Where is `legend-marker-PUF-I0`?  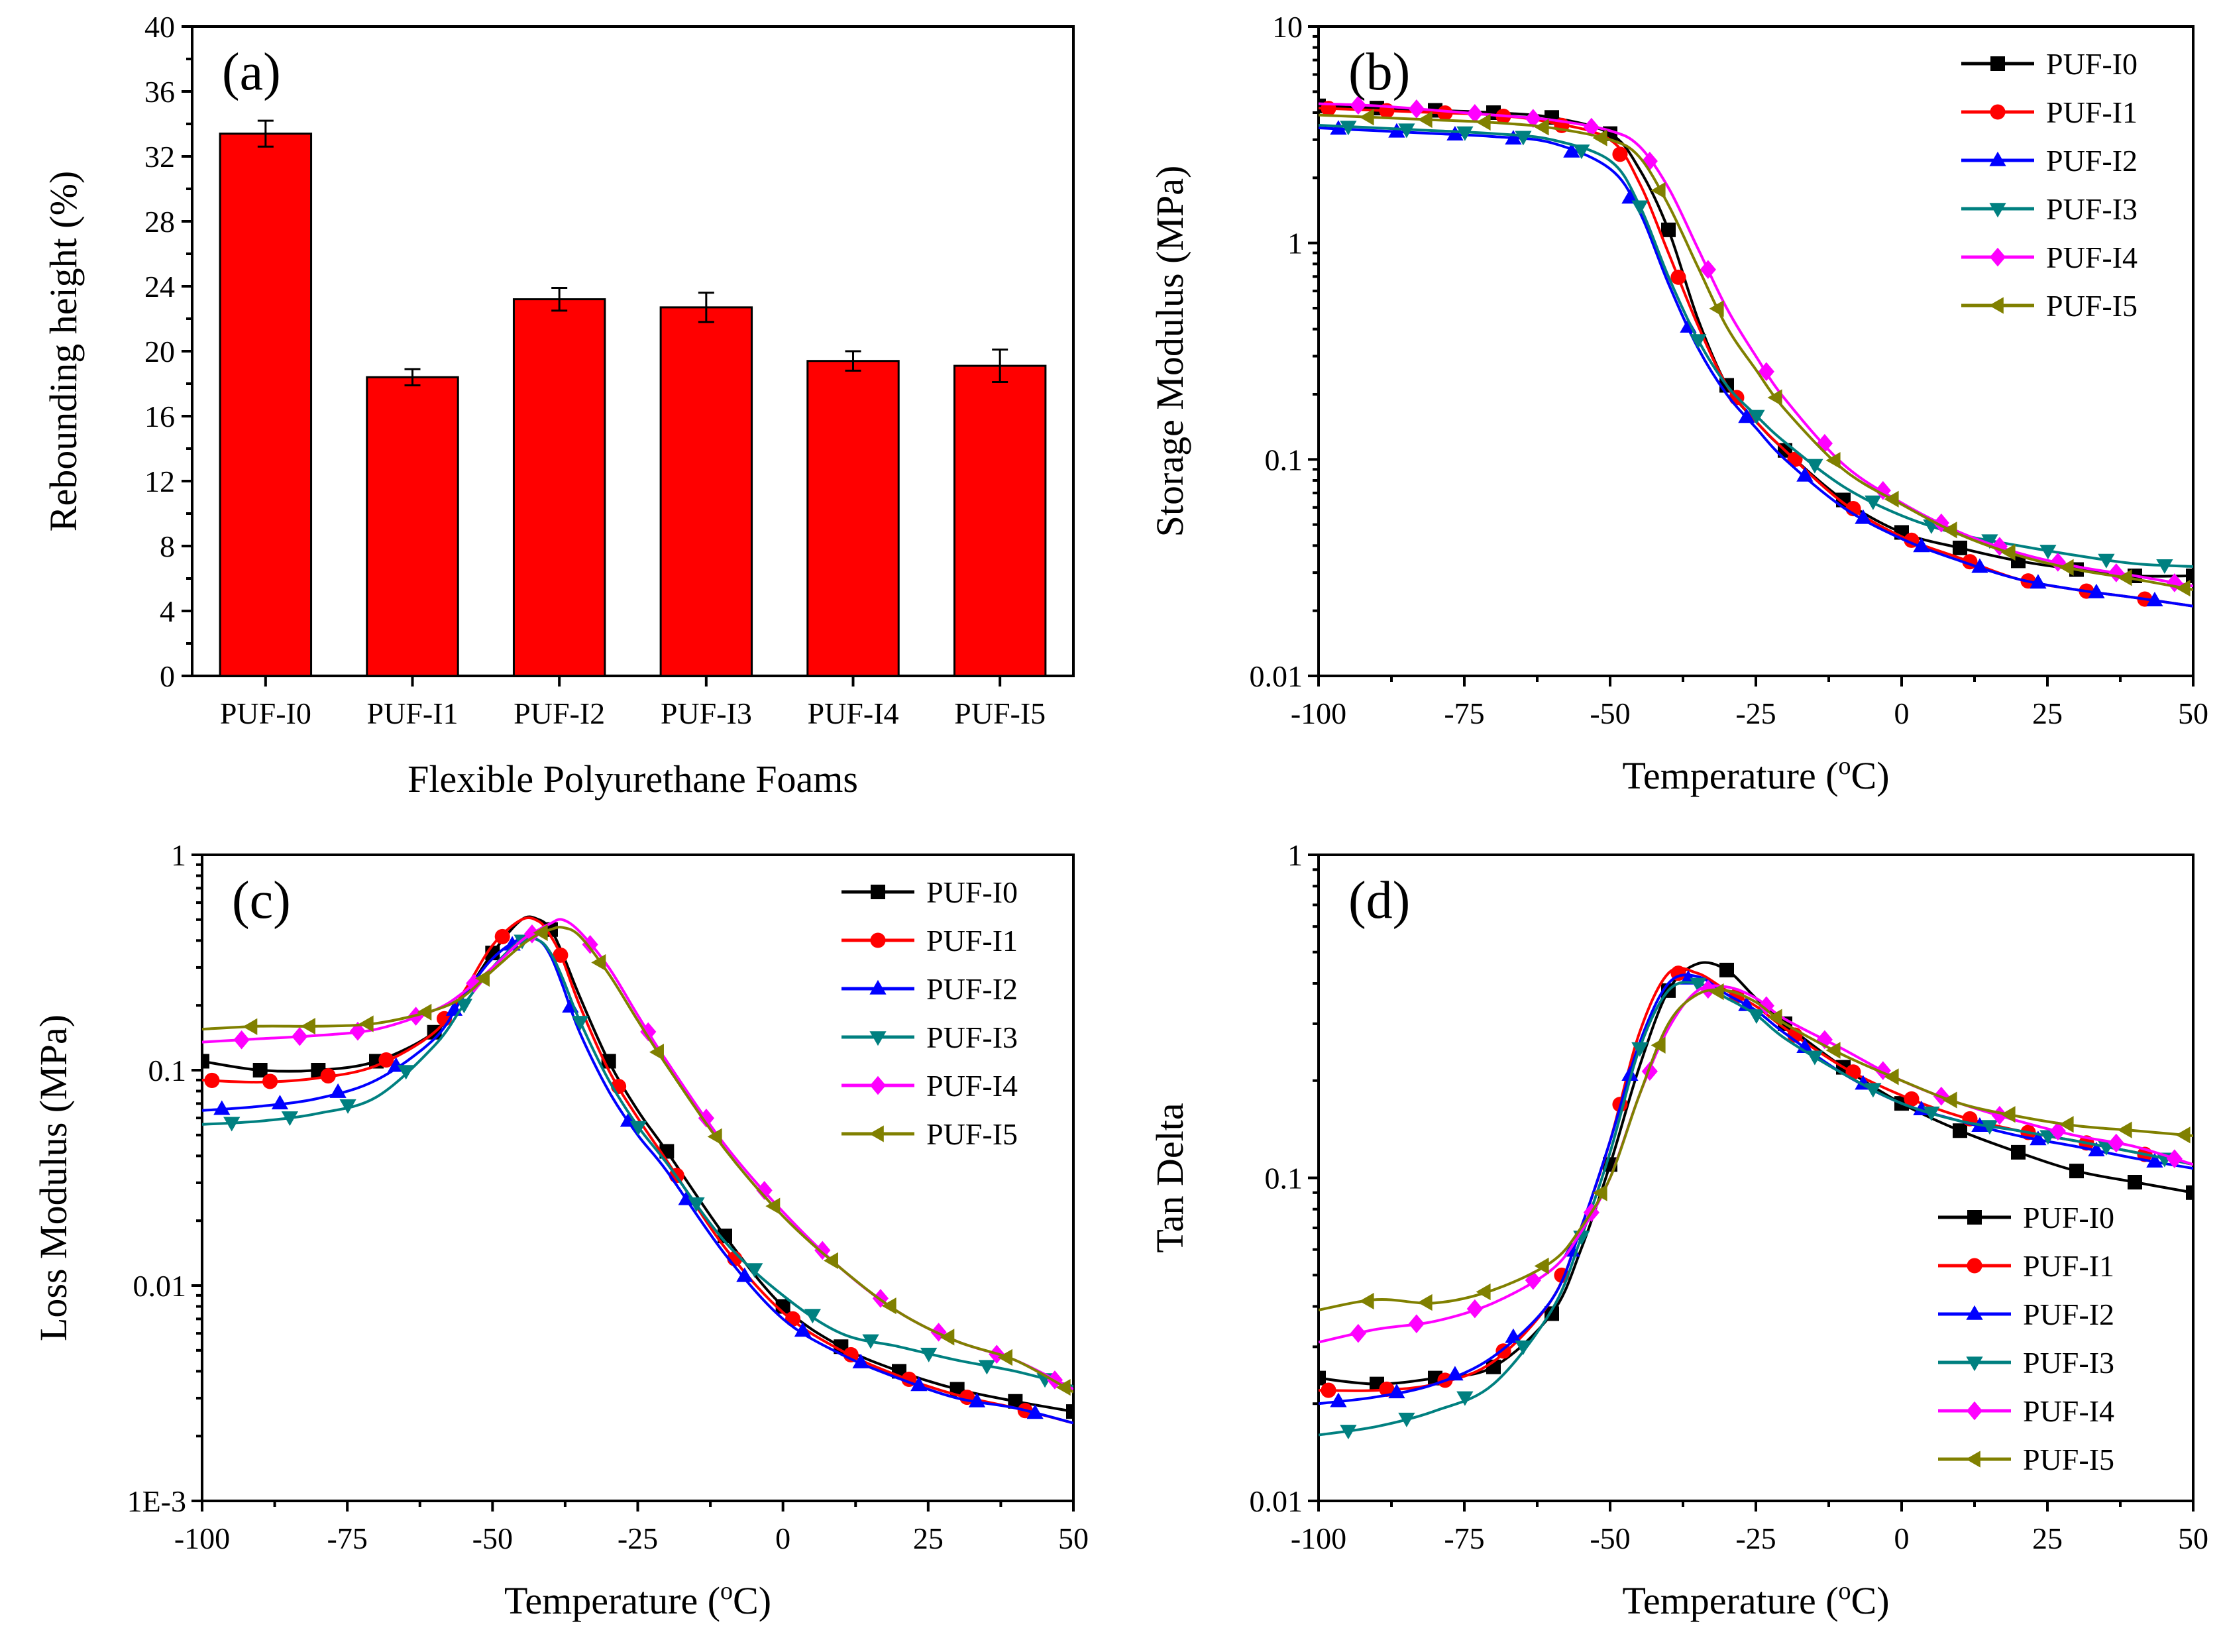 legend-marker-PUF-I0 is located at coordinates (1974, 1217).